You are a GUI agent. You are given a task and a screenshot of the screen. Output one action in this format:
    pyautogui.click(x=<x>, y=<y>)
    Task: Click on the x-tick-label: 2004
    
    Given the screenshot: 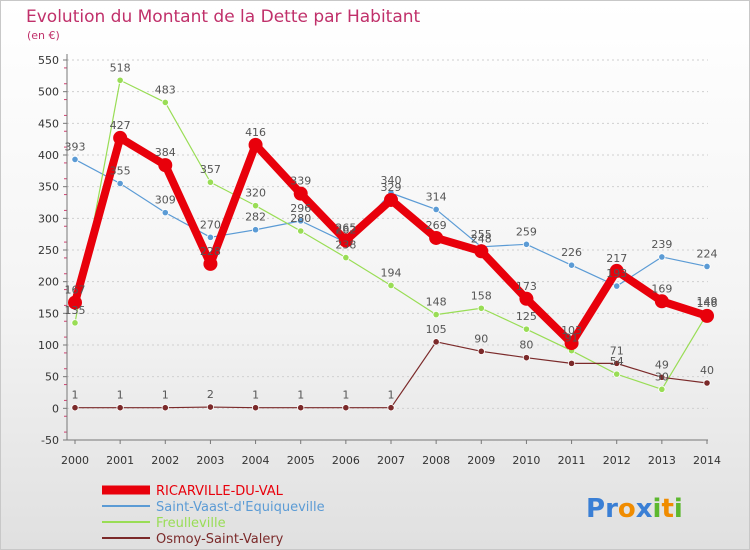 What is the action you would take?
    pyautogui.click(x=256, y=460)
    